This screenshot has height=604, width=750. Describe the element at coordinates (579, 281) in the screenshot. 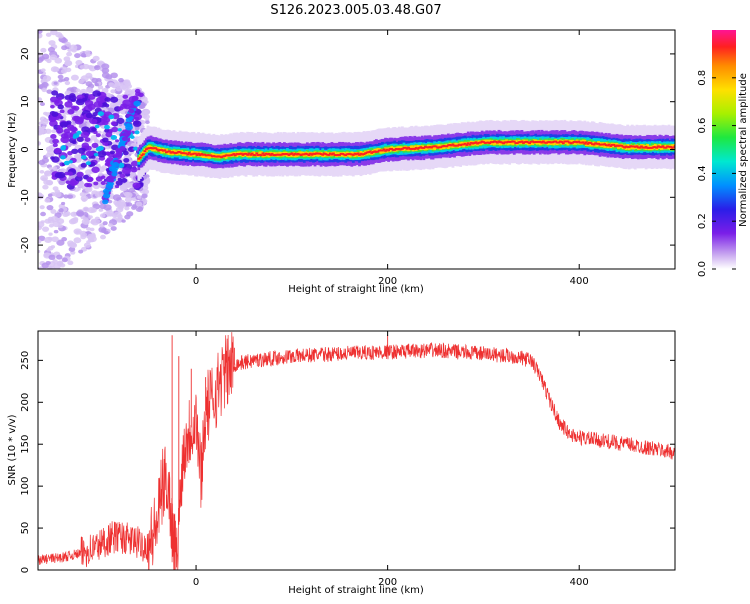

I see `spectrogram-x-tick-label: 400` at that location.